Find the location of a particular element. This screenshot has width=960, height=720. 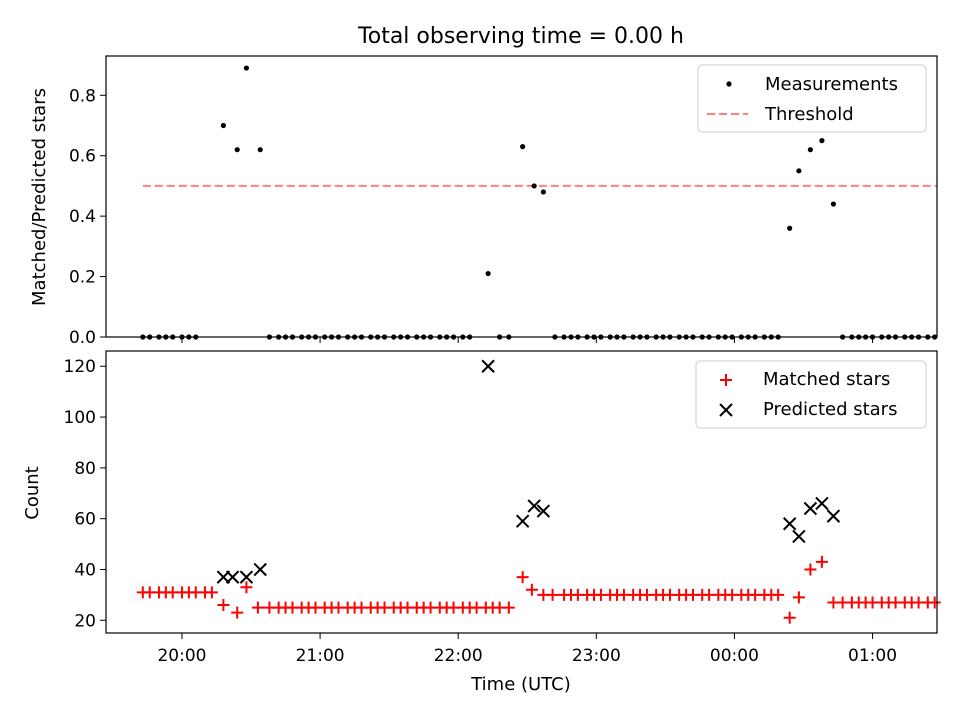

y-tick-label: 0.8 is located at coordinates (82, 96).